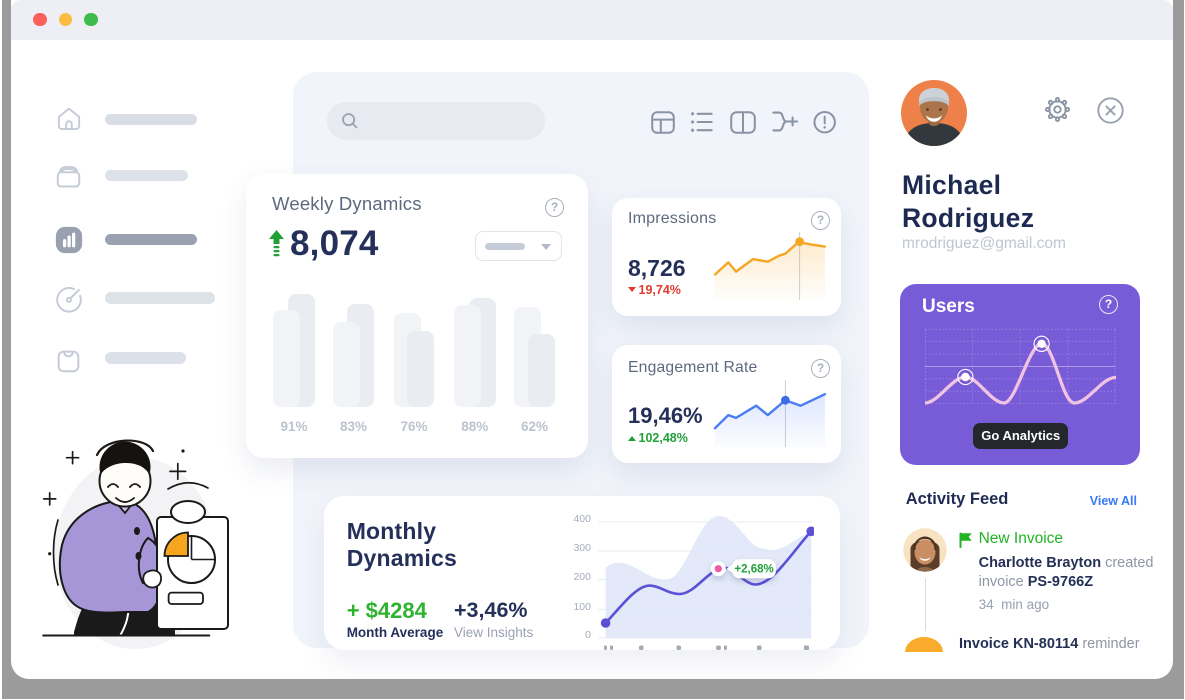  What do you see at coordinates (753, 570) in the screenshot?
I see `svg-text: +2,68%` at bounding box center [753, 570].